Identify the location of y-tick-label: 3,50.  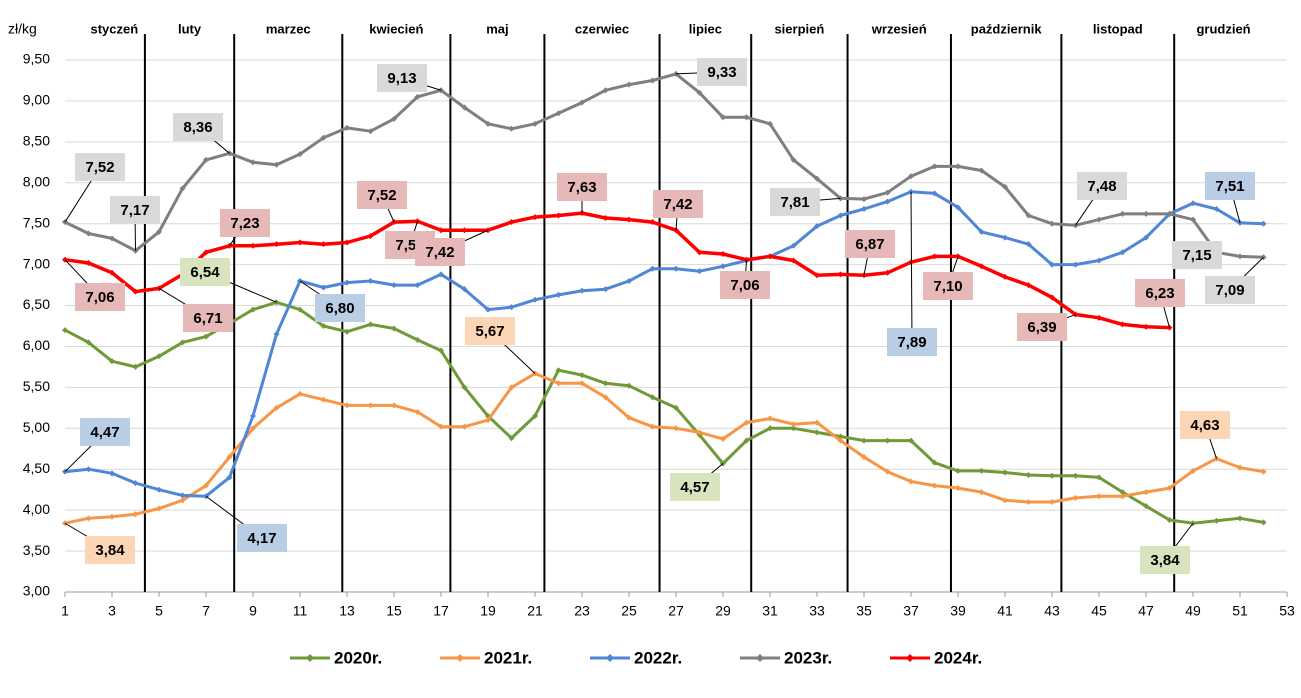
(36, 550).